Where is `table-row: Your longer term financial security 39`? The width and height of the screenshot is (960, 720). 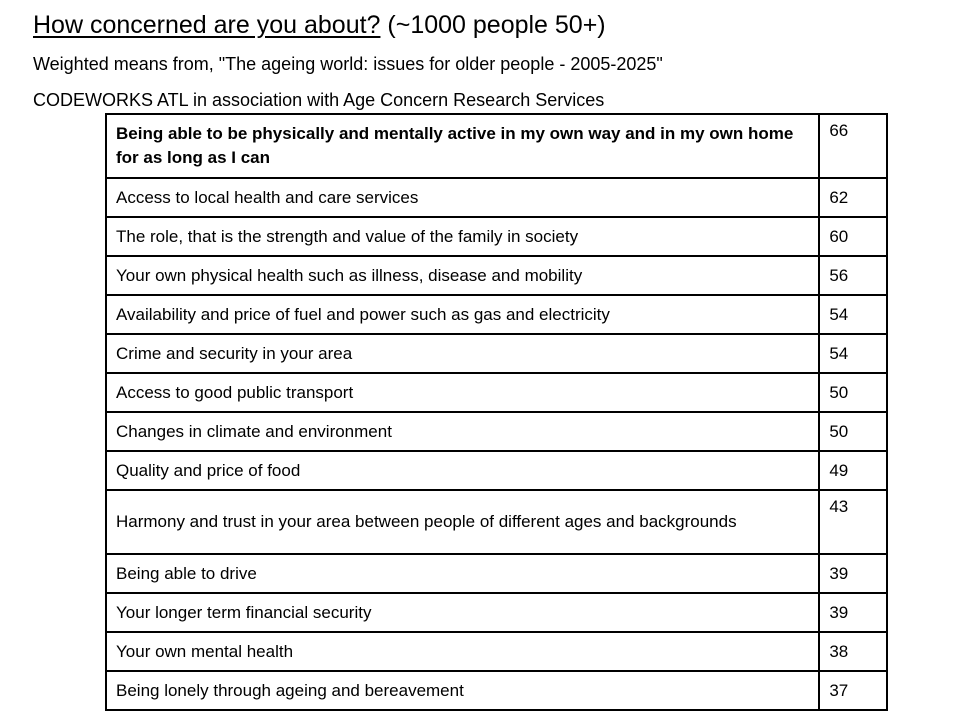 table-row: Your longer term financial security 39 is located at coordinates (496, 612).